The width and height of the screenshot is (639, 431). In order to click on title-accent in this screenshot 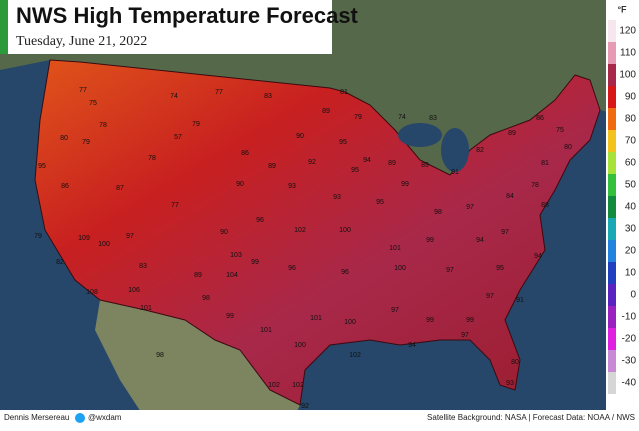, I will do `click(4, 27)`.